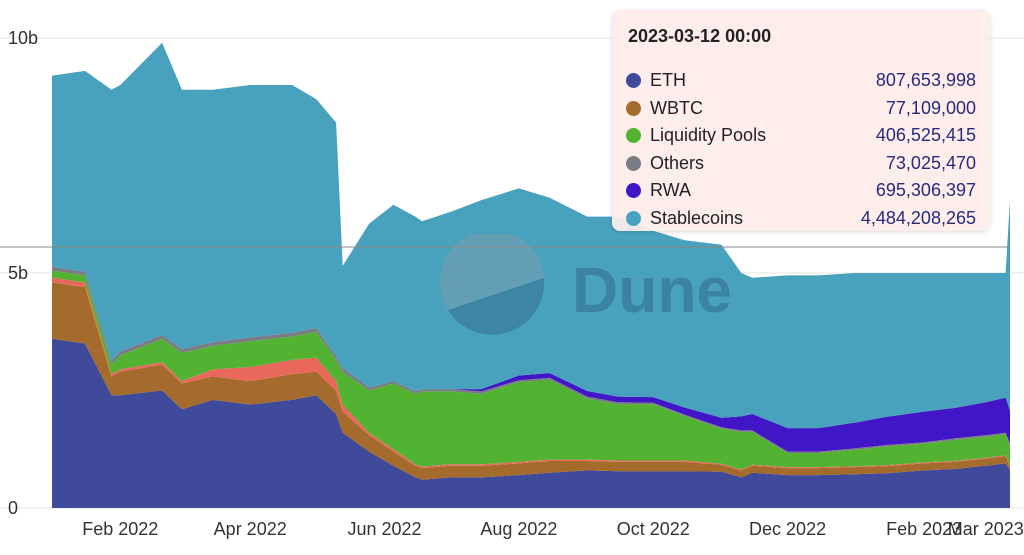  Describe the element at coordinates (677, 162) in the screenshot. I see `tooltip-series-name: Others` at that location.